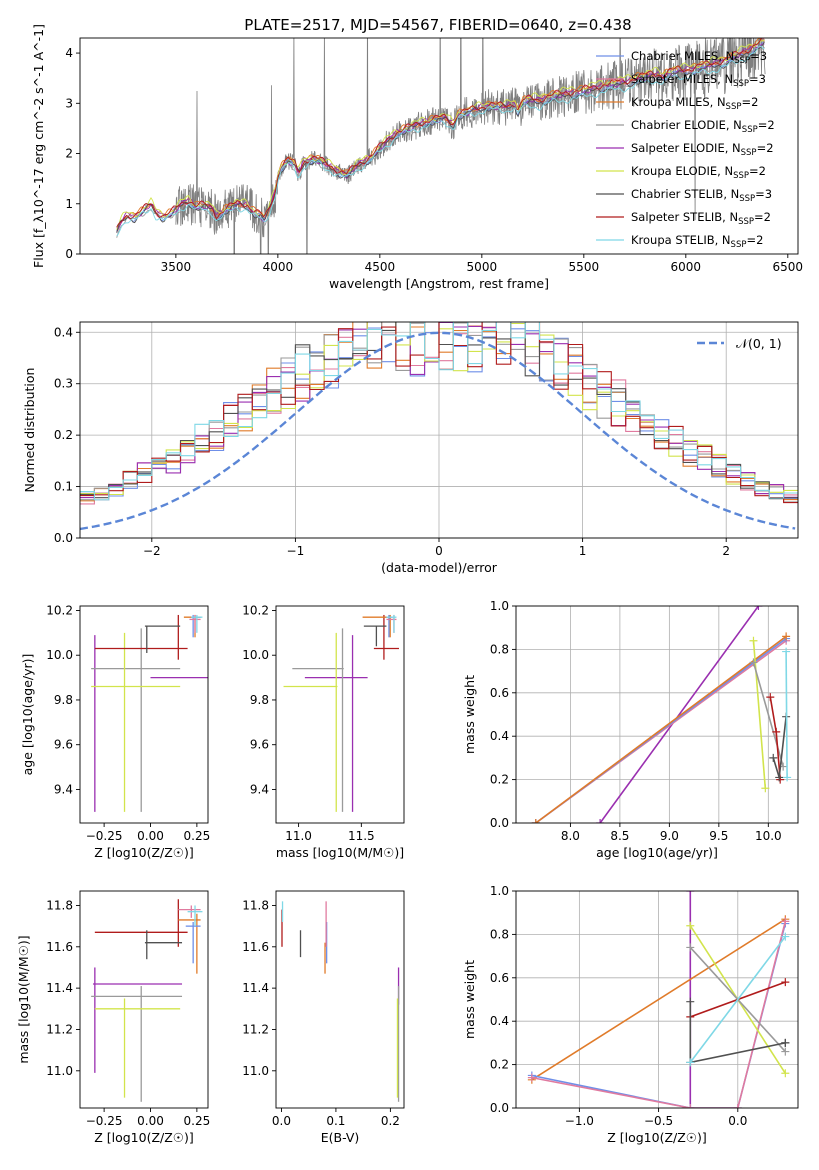  Describe the element at coordinates (63, 332) in the screenshot. I see `y-tick-label: 0.4` at that location.